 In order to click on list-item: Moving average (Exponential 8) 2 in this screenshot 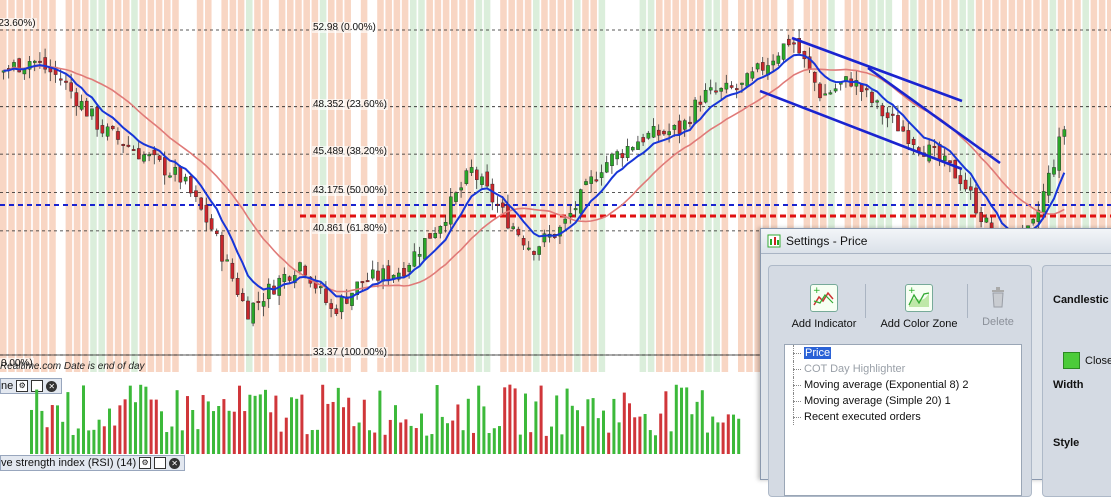, I will do `click(903, 385)`.